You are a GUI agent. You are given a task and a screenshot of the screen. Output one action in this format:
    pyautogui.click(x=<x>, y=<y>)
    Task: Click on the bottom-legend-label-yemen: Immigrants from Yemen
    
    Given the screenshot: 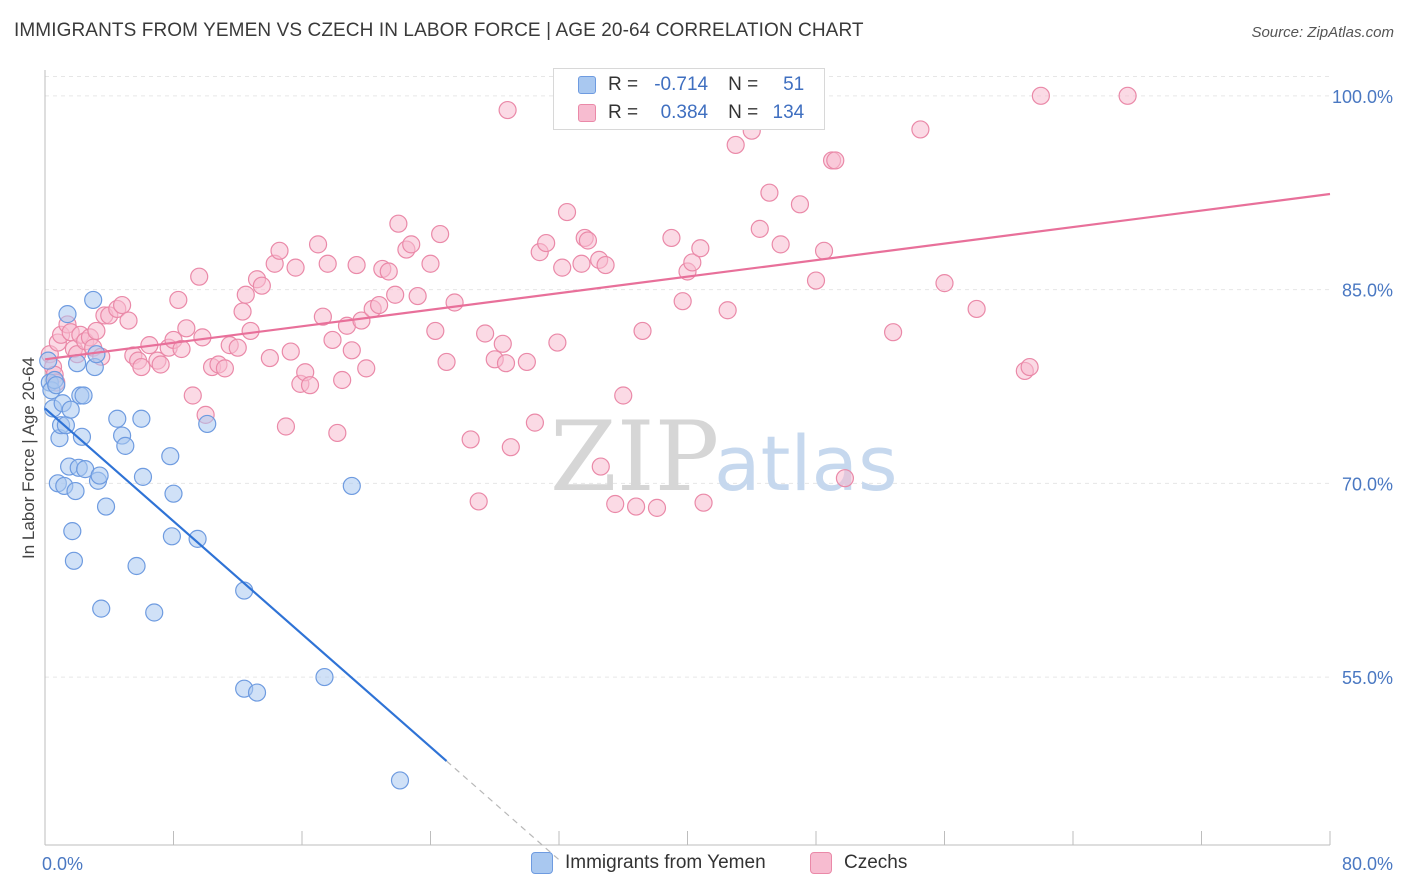 What is the action you would take?
    pyautogui.click(x=665, y=862)
    